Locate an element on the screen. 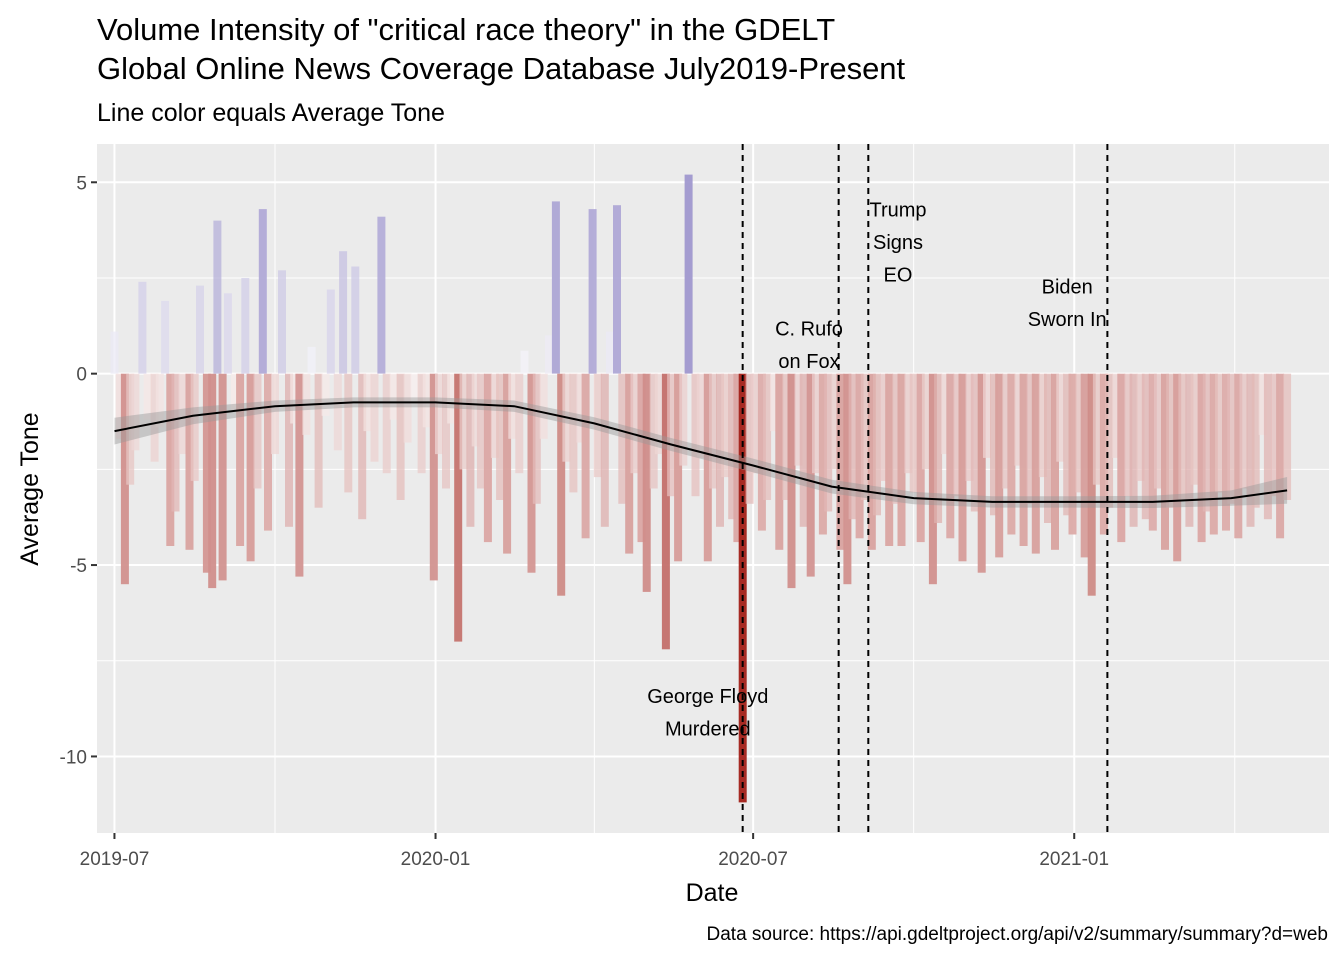 Image resolution: width=1344 pixels, height=960 pixels. x-tick-label: 2020-01 is located at coordinates (436, 859).